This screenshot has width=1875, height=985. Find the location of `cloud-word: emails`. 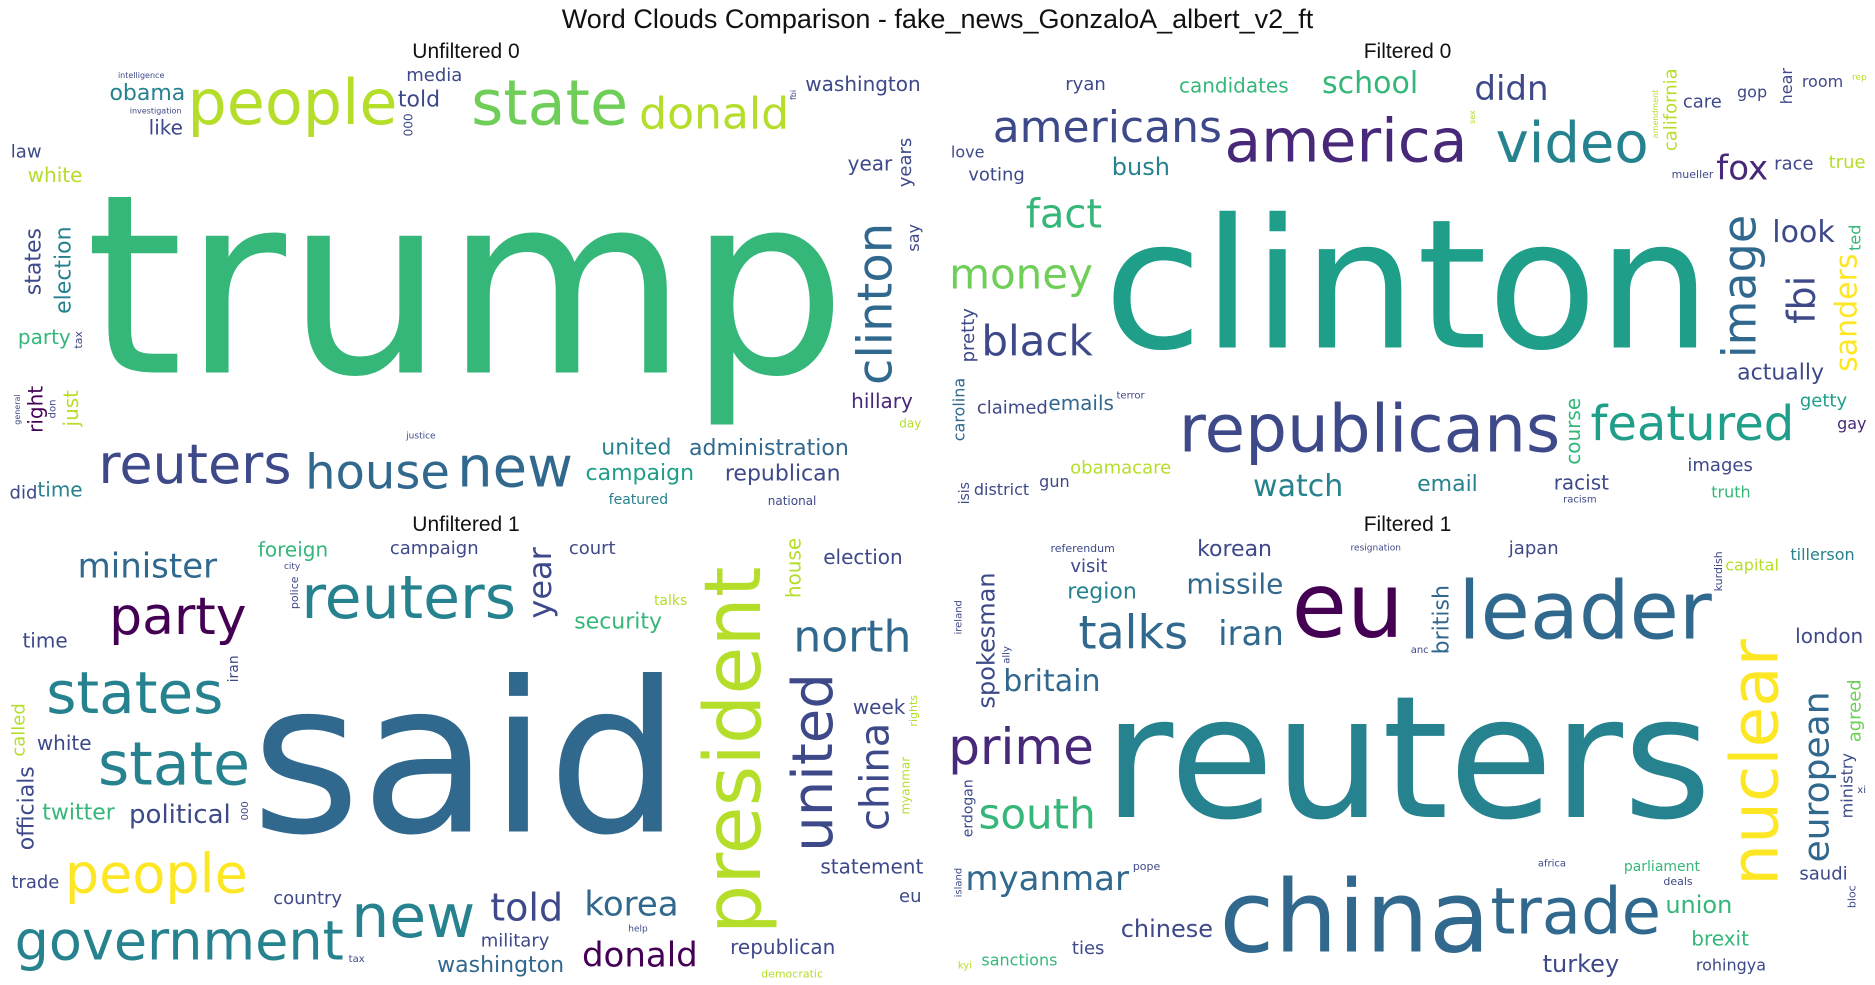

cloud-word: emails is located at coordinates (1081, 403).